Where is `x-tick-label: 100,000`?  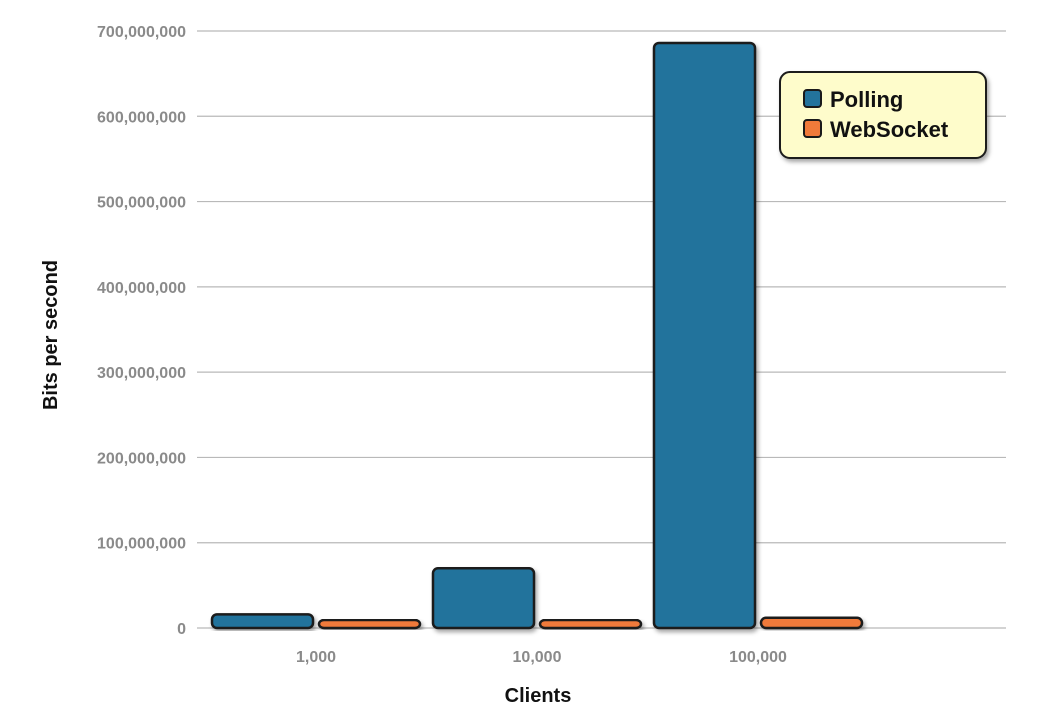
x-tick-label: 100,000 is located at coordinates (758, 657).